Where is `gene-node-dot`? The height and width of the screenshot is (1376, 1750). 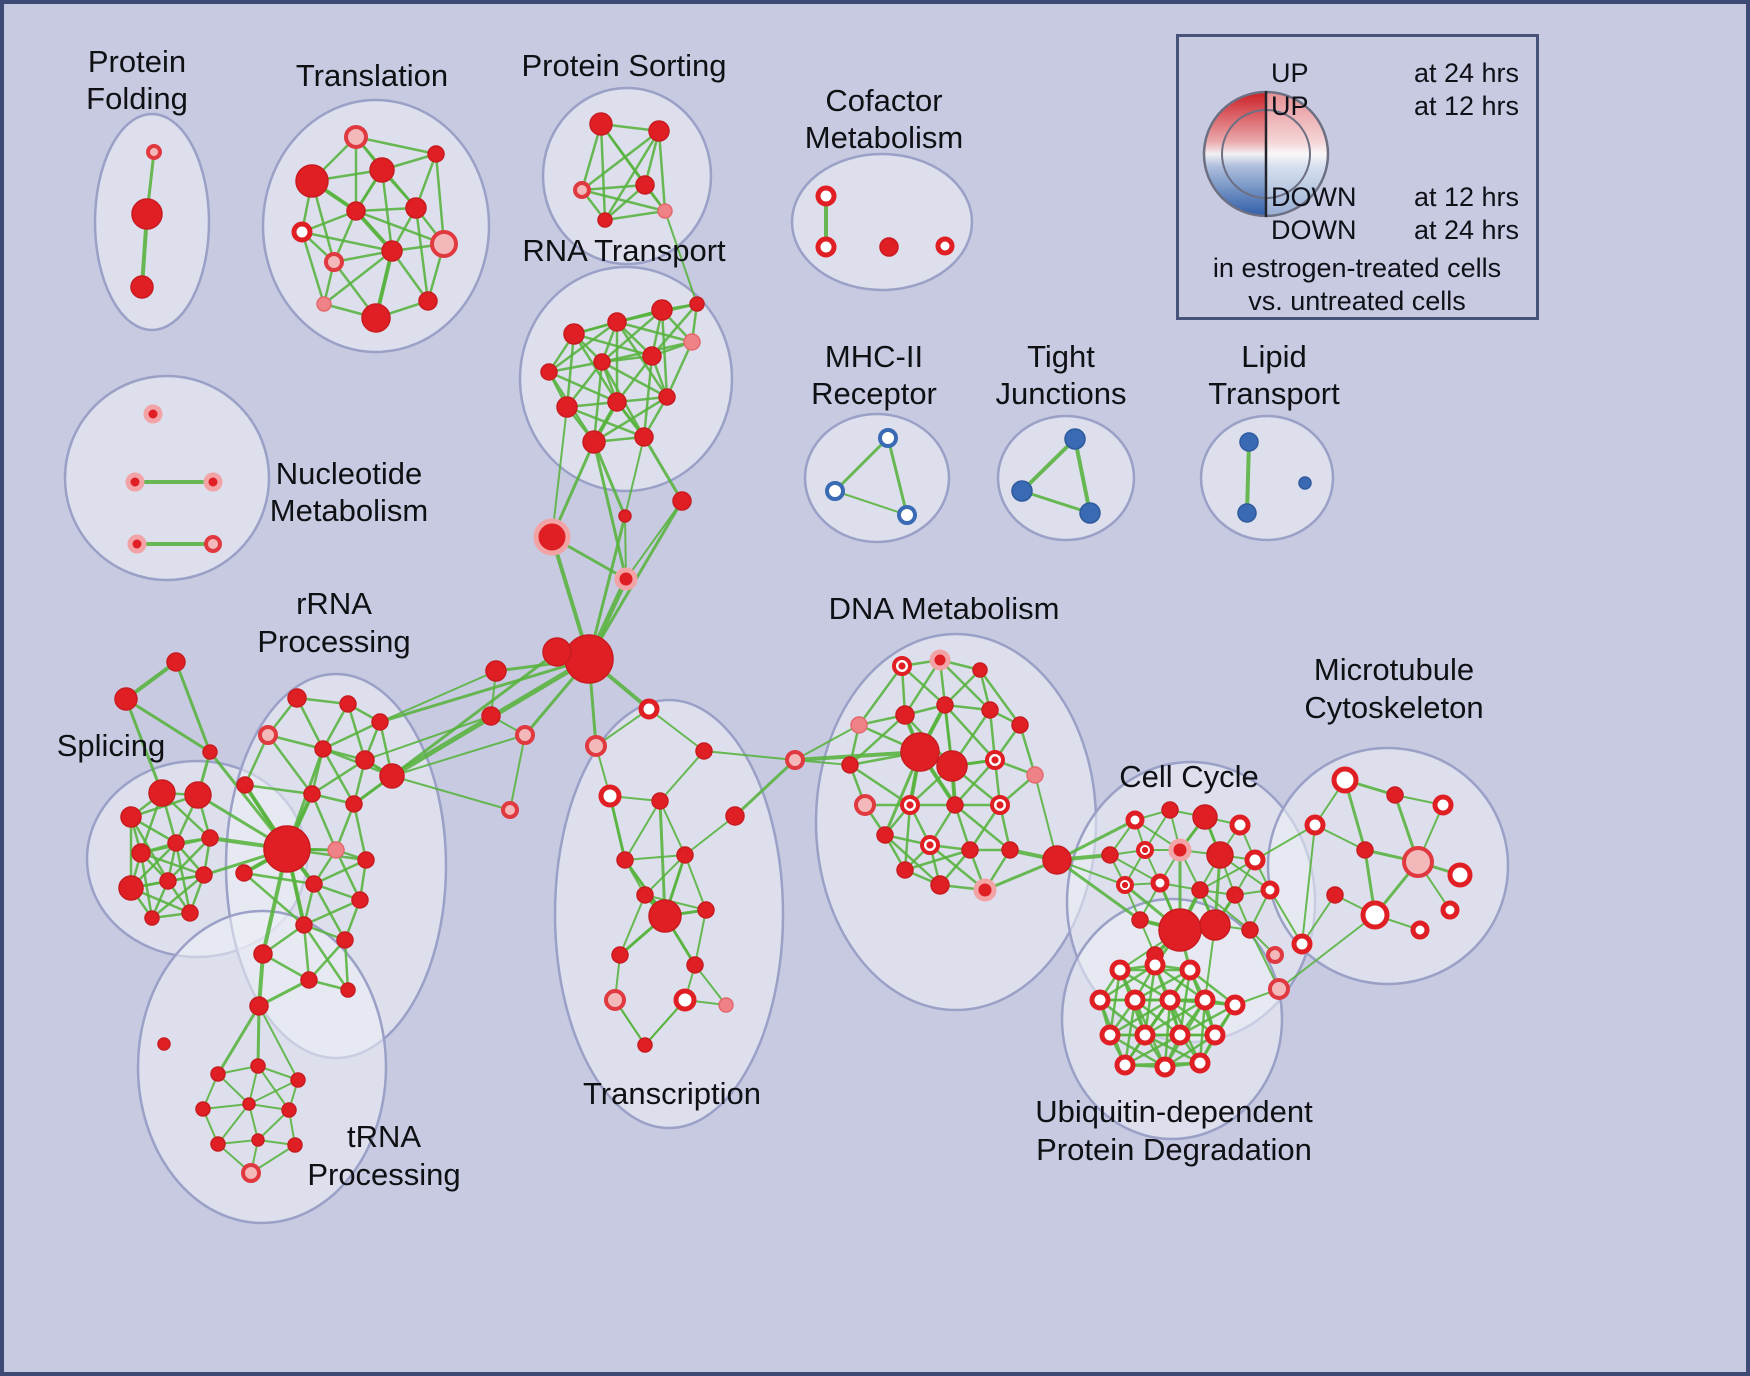
gene-node-dot is located at coordinates (910, 805).